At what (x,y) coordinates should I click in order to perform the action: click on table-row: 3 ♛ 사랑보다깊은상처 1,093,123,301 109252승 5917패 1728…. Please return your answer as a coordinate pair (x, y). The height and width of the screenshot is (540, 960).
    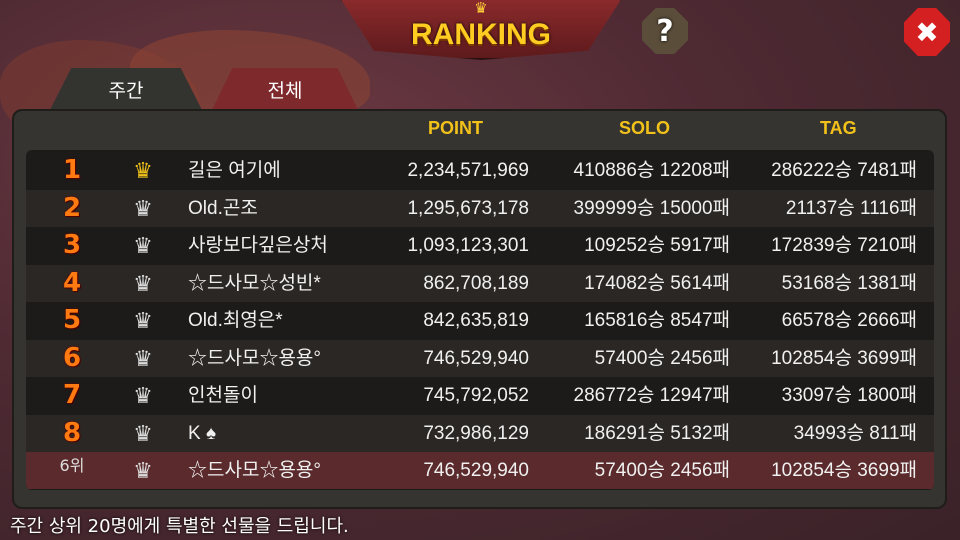
    Looking at the image, I should click on (480, 245).